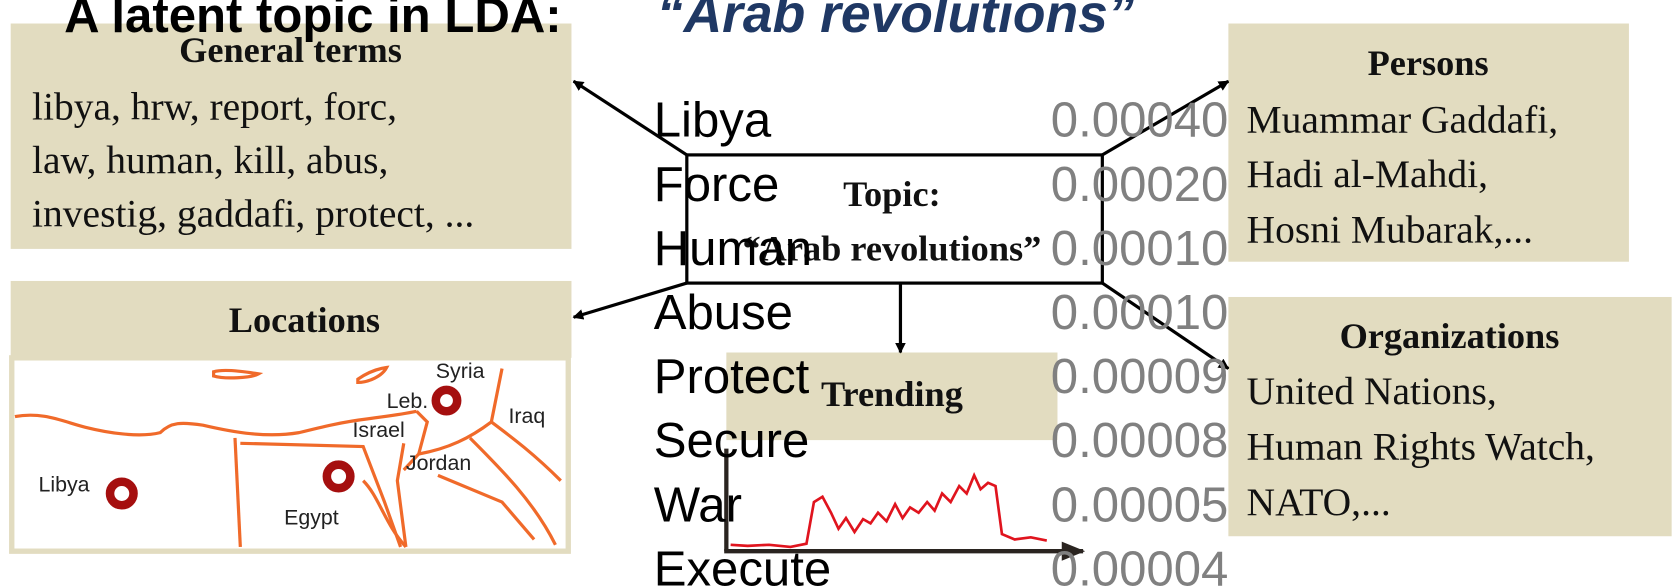 The image size is (1677, 587). I want to click on word: Execute, so click(743, 564).